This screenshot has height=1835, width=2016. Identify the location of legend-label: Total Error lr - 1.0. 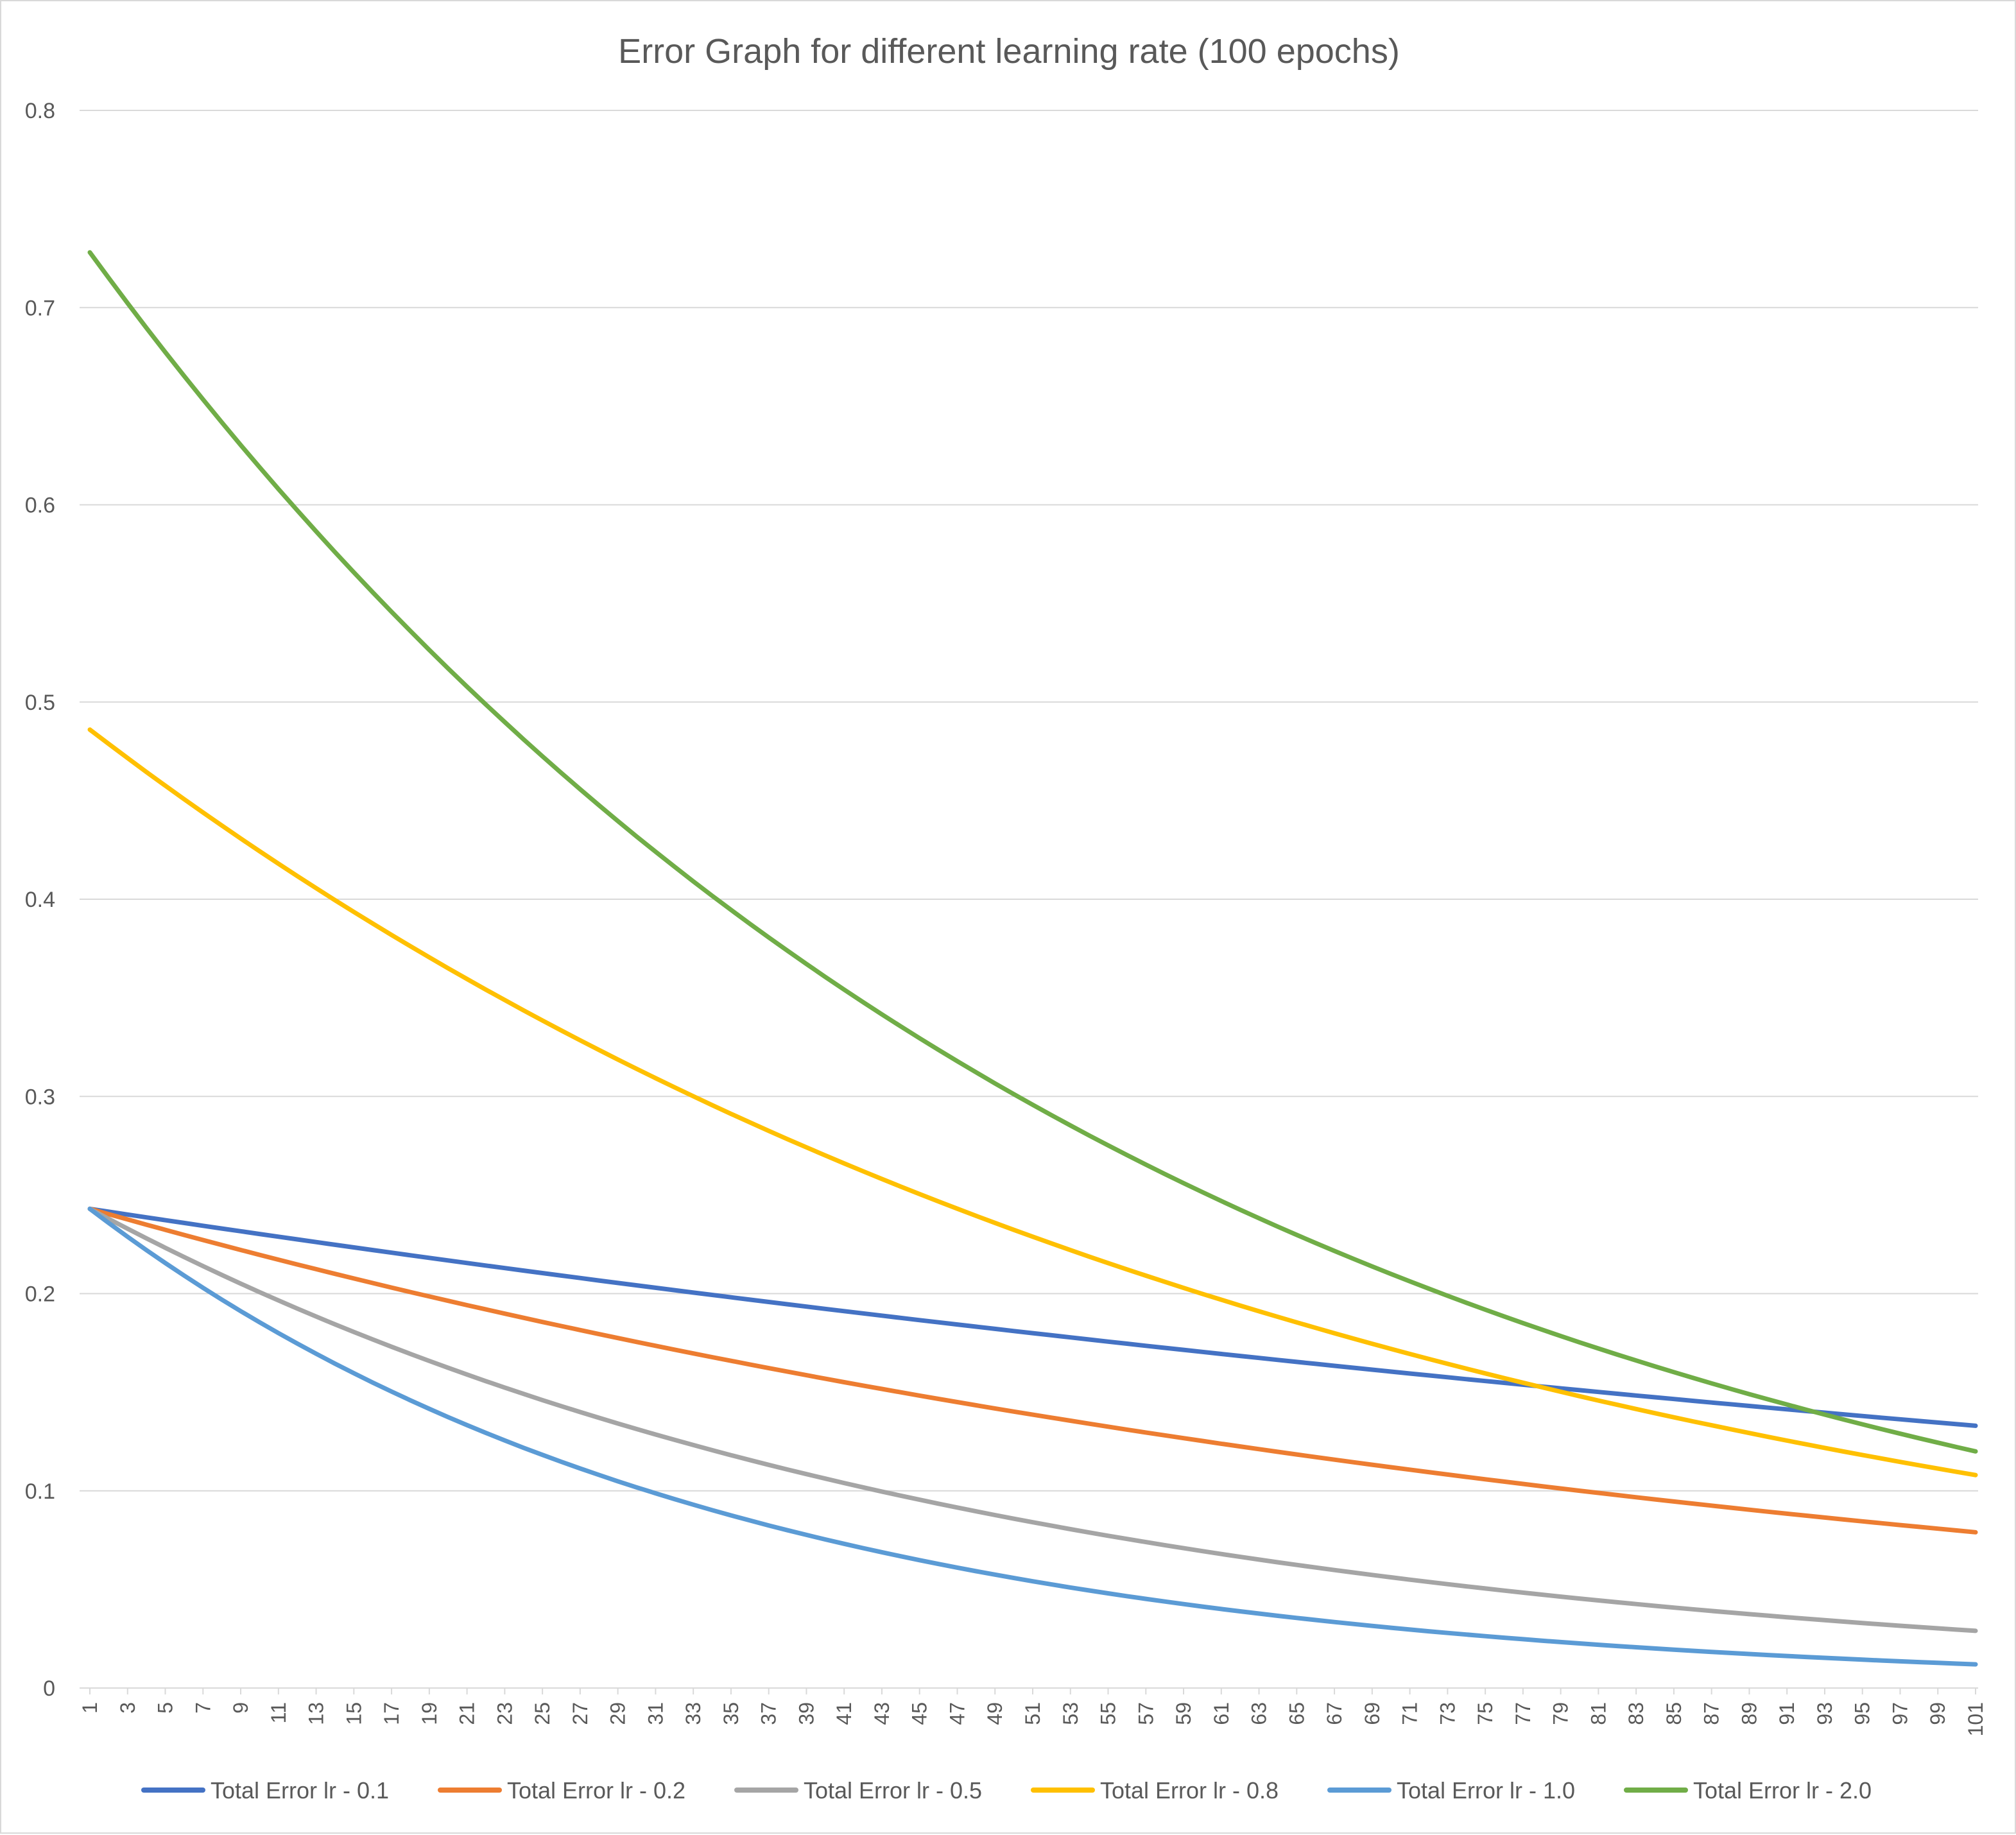
(1486, 1790).